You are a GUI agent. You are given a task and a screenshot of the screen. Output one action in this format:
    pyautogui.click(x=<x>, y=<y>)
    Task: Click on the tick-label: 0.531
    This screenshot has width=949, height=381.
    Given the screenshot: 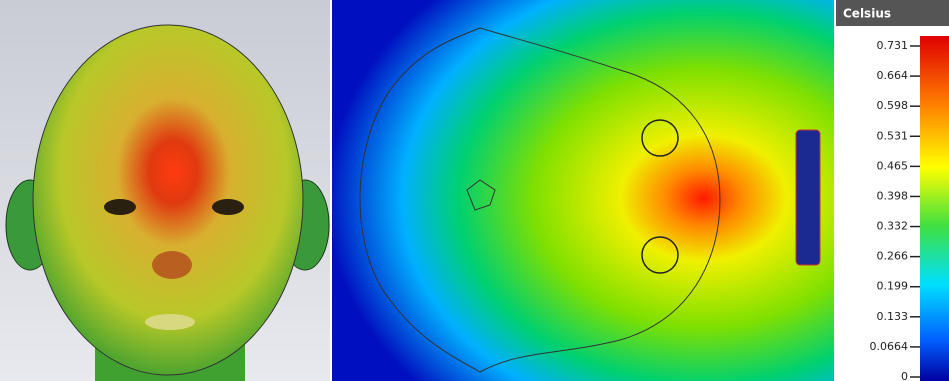 What is the action you would take?
    pyautogui.click(x=893, y=135)
    